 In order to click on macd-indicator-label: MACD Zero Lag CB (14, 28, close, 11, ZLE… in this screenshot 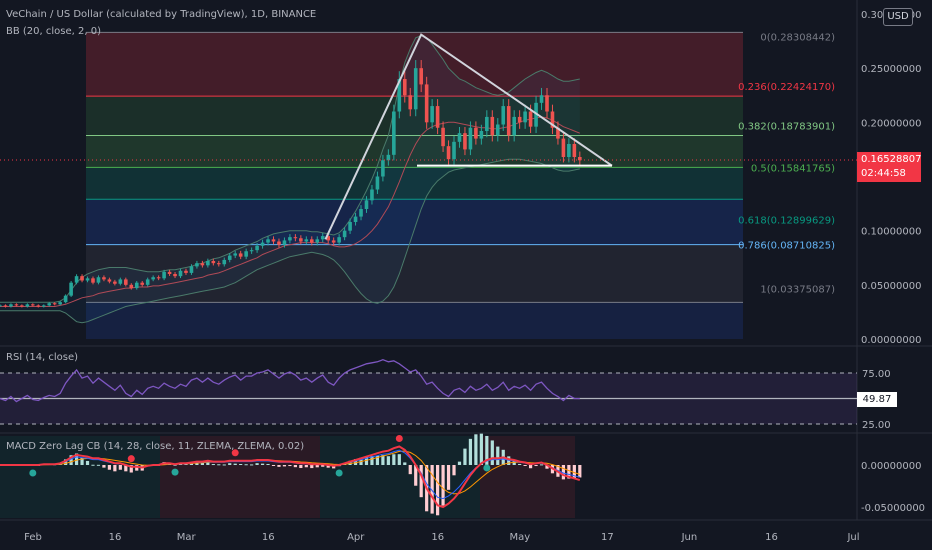, I will do `click(155, 446)`.